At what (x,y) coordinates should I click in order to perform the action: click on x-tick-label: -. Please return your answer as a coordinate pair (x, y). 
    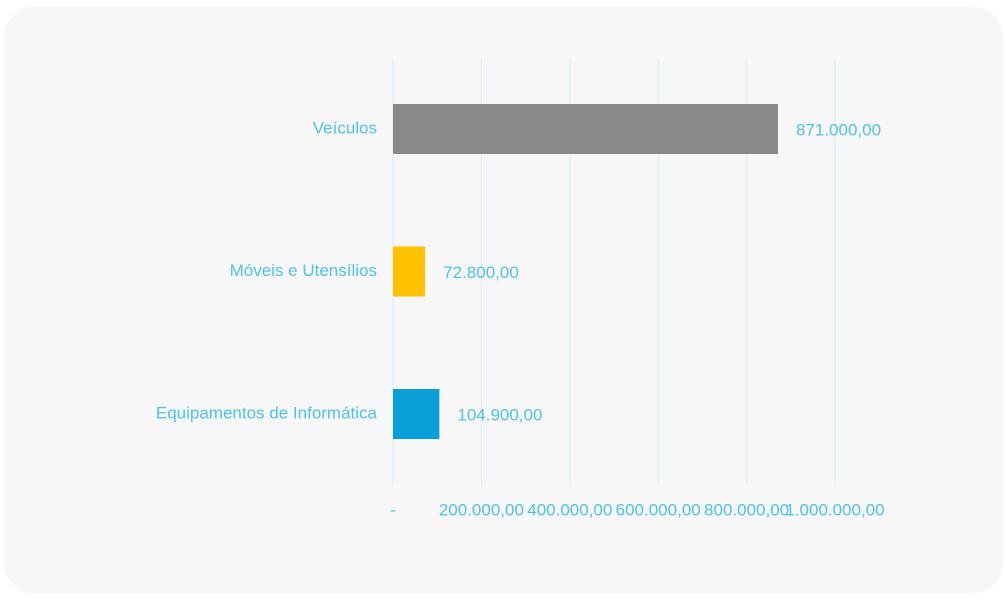
    Looking at the image, I should click on (393, 509).